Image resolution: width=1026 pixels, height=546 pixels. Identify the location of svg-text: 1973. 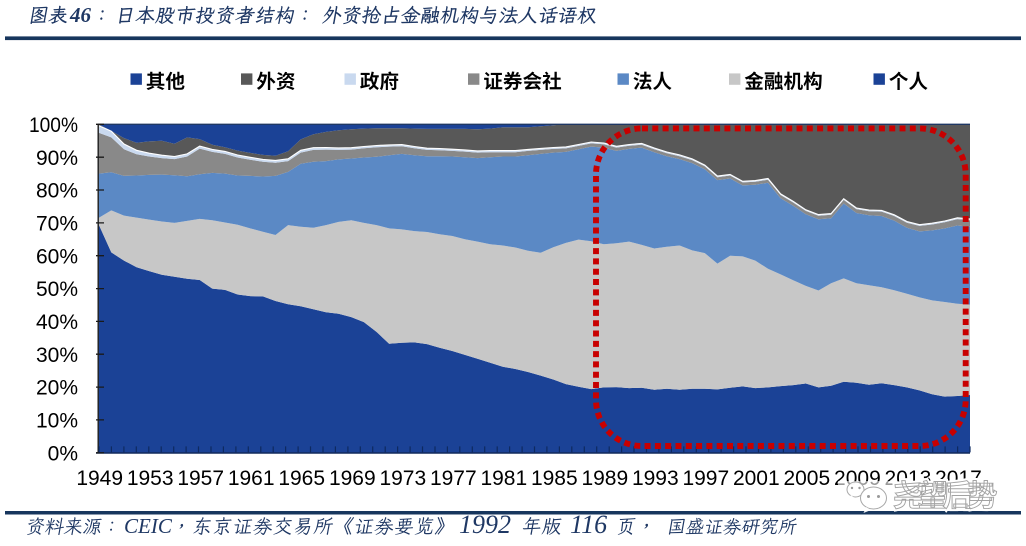
(402, 478).